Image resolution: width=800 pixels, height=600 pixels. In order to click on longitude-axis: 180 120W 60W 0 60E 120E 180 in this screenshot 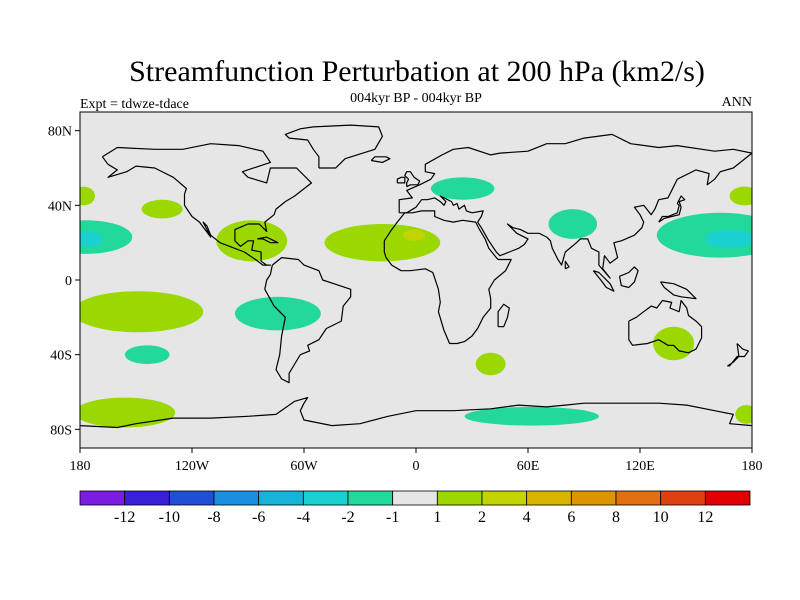, I will do `click(416, 461)`.